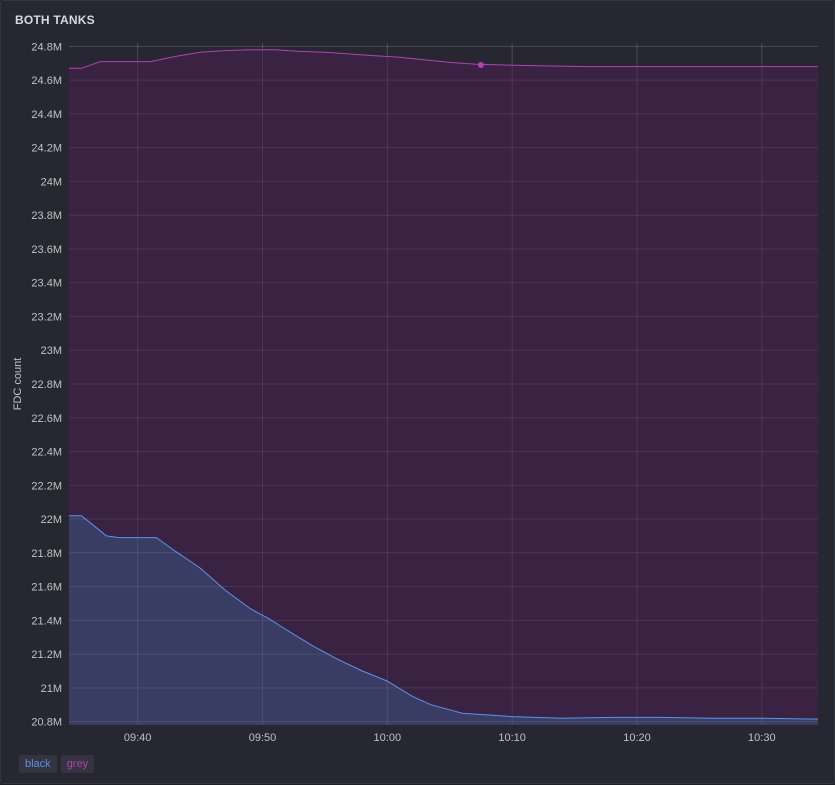  Describe the element at coordinates (46, 81) in the screenshot. I see `y-tick-label: 24.6M` at that location.